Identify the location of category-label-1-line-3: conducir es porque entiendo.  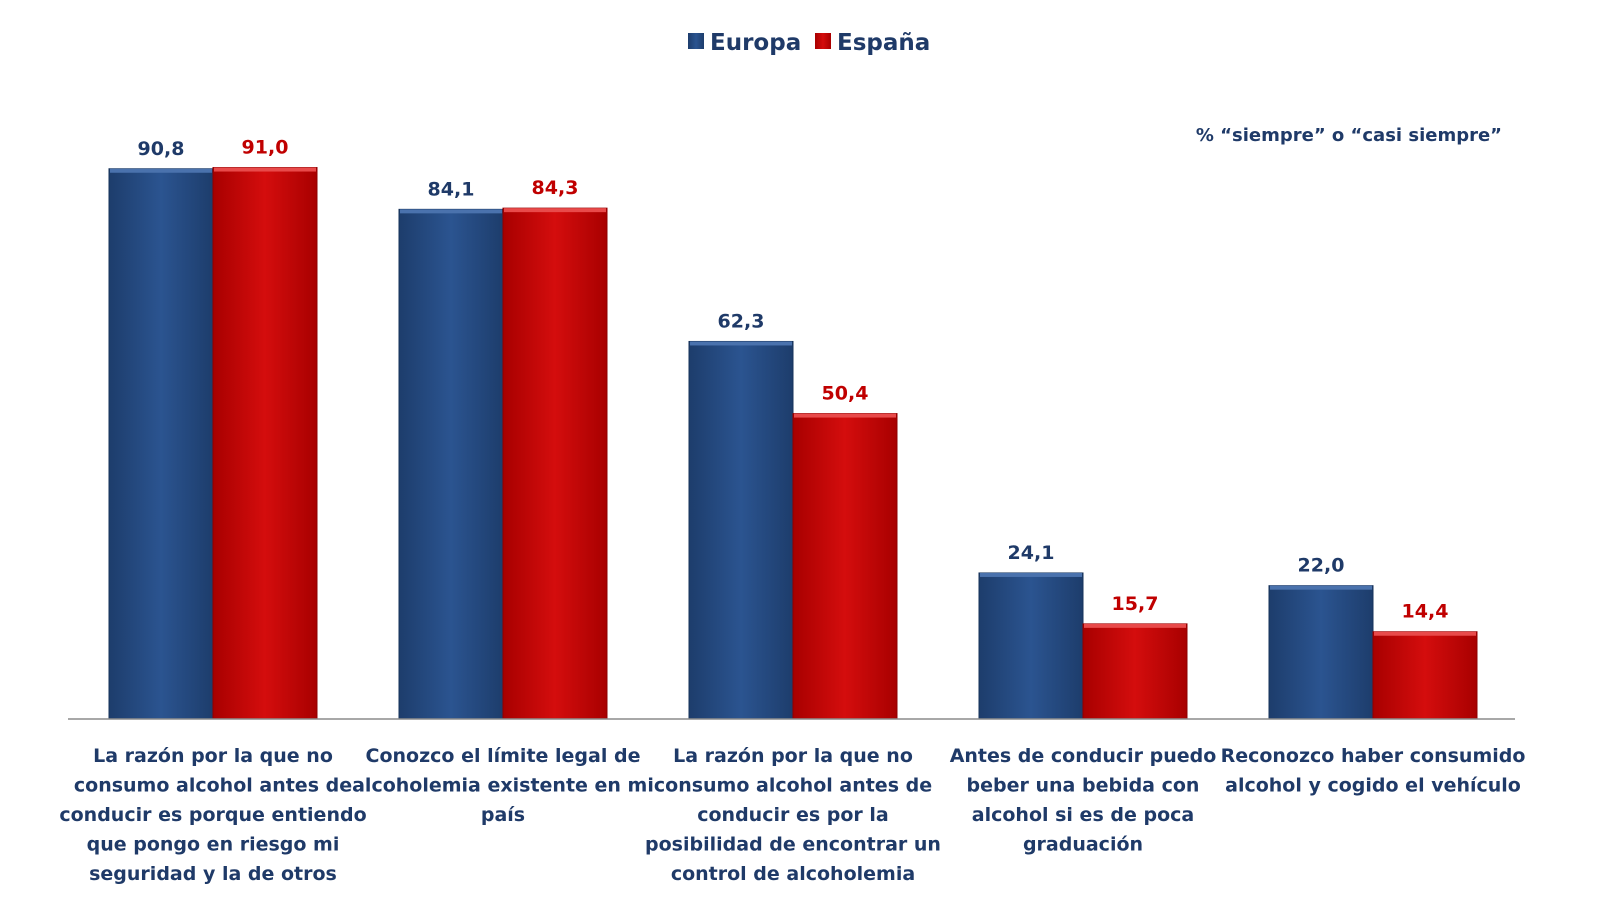
(212, 815).